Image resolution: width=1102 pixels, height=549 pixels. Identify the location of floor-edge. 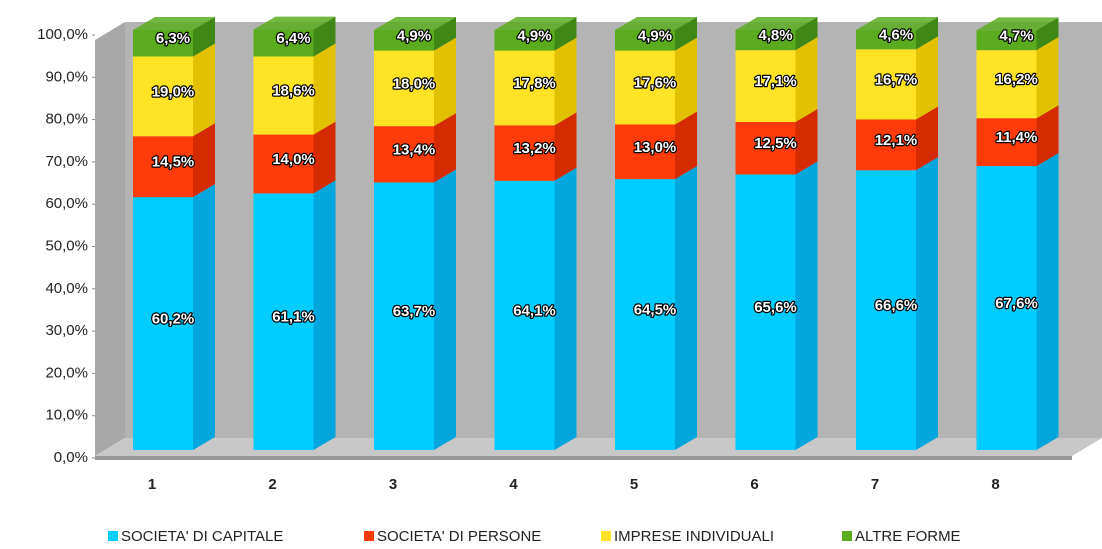
(583, 458).